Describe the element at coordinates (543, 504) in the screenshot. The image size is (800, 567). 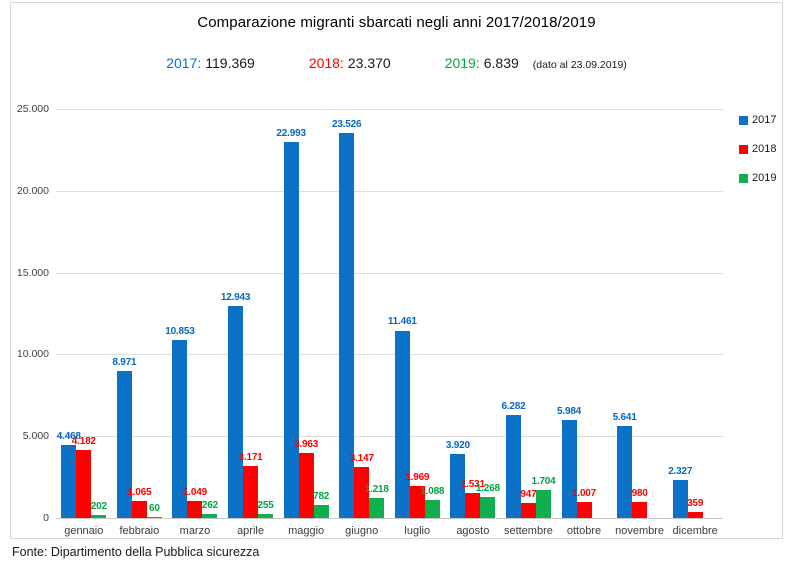
I see `bar-2019-settembre` at that location.